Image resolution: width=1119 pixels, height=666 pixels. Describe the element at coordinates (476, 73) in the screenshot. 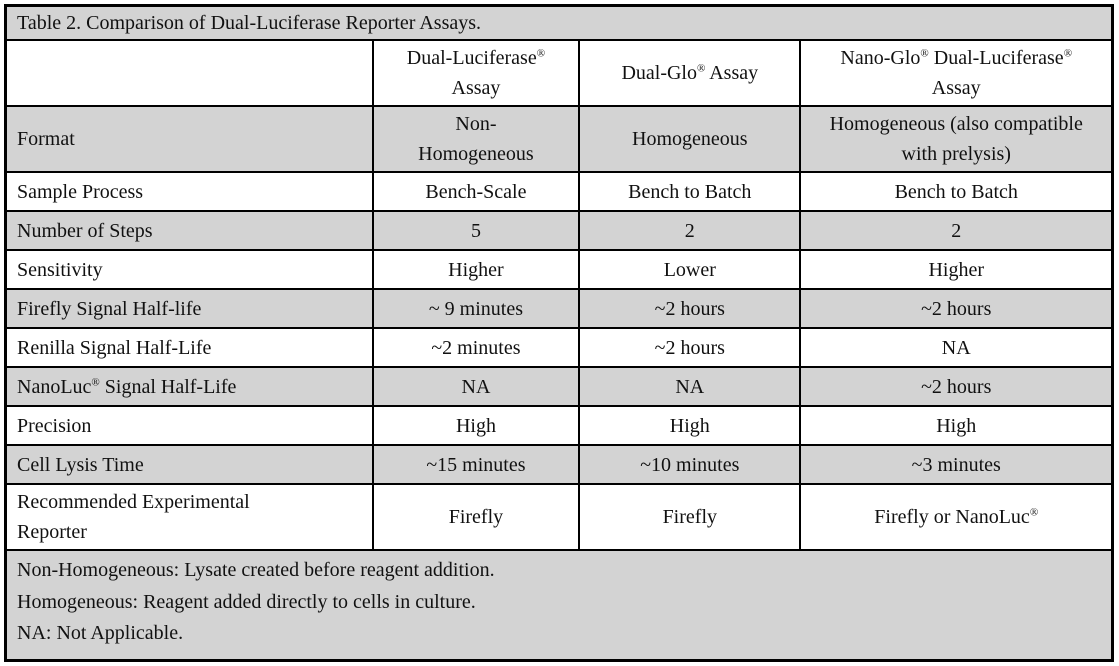

I see `column-header-dual-luciferase: Dual-Luciferase® Assay` at that location.